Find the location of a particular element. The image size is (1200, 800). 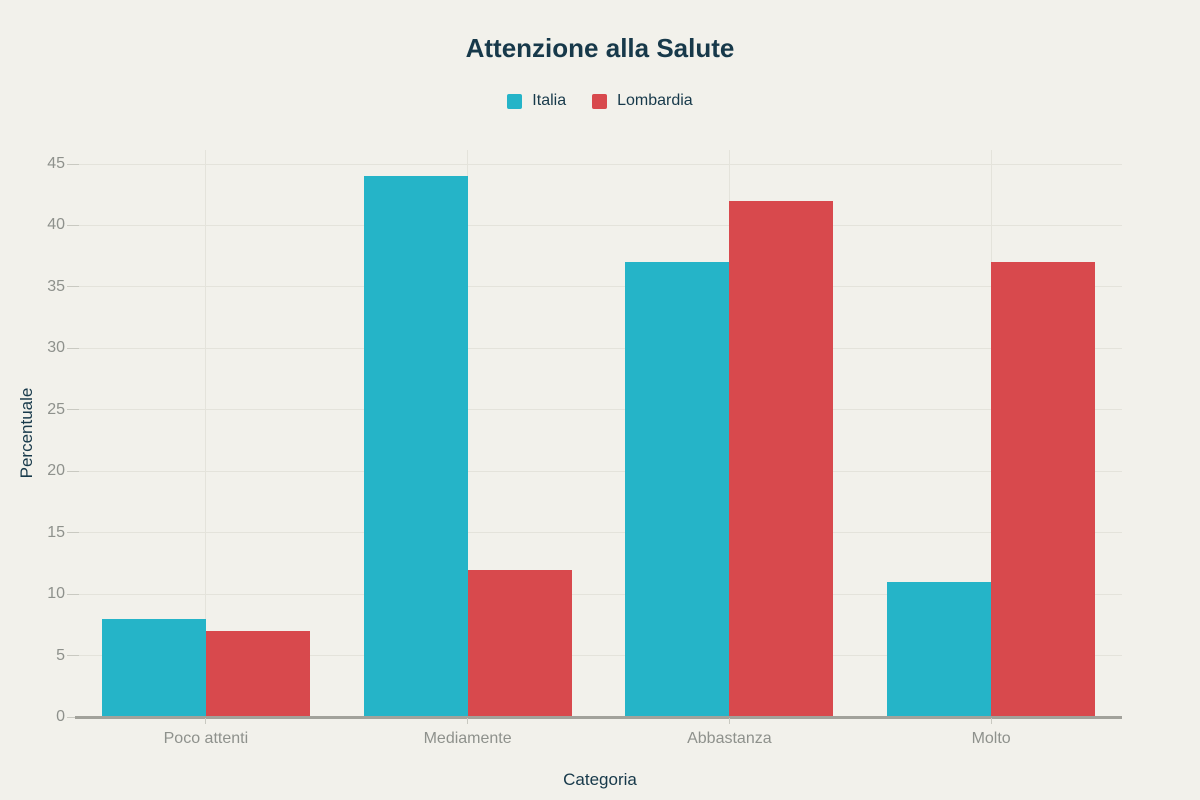

y-tick-label: 20 is located at coordinates (56, 471).